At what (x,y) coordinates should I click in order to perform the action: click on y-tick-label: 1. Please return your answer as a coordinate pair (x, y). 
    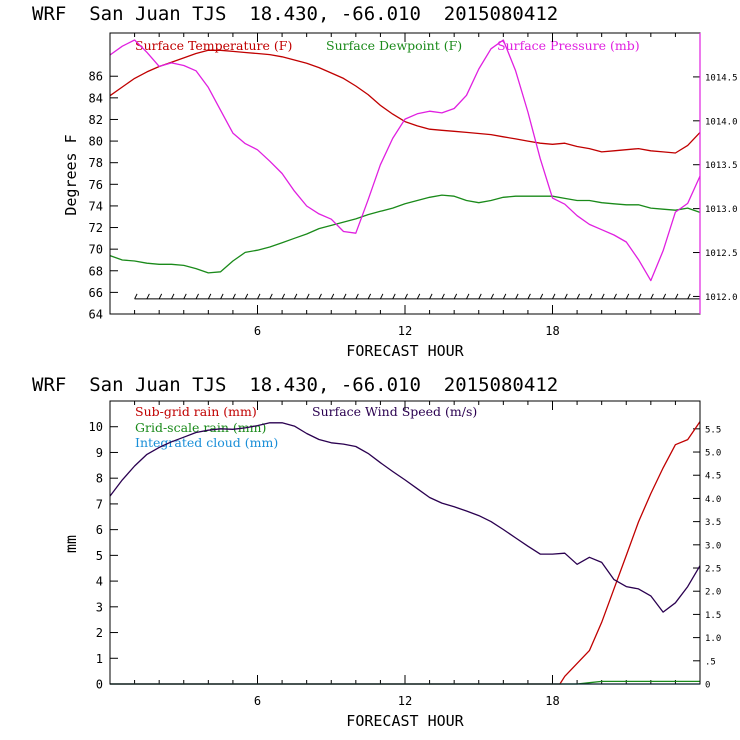
    Looking at the image, I should click on (99, 659).